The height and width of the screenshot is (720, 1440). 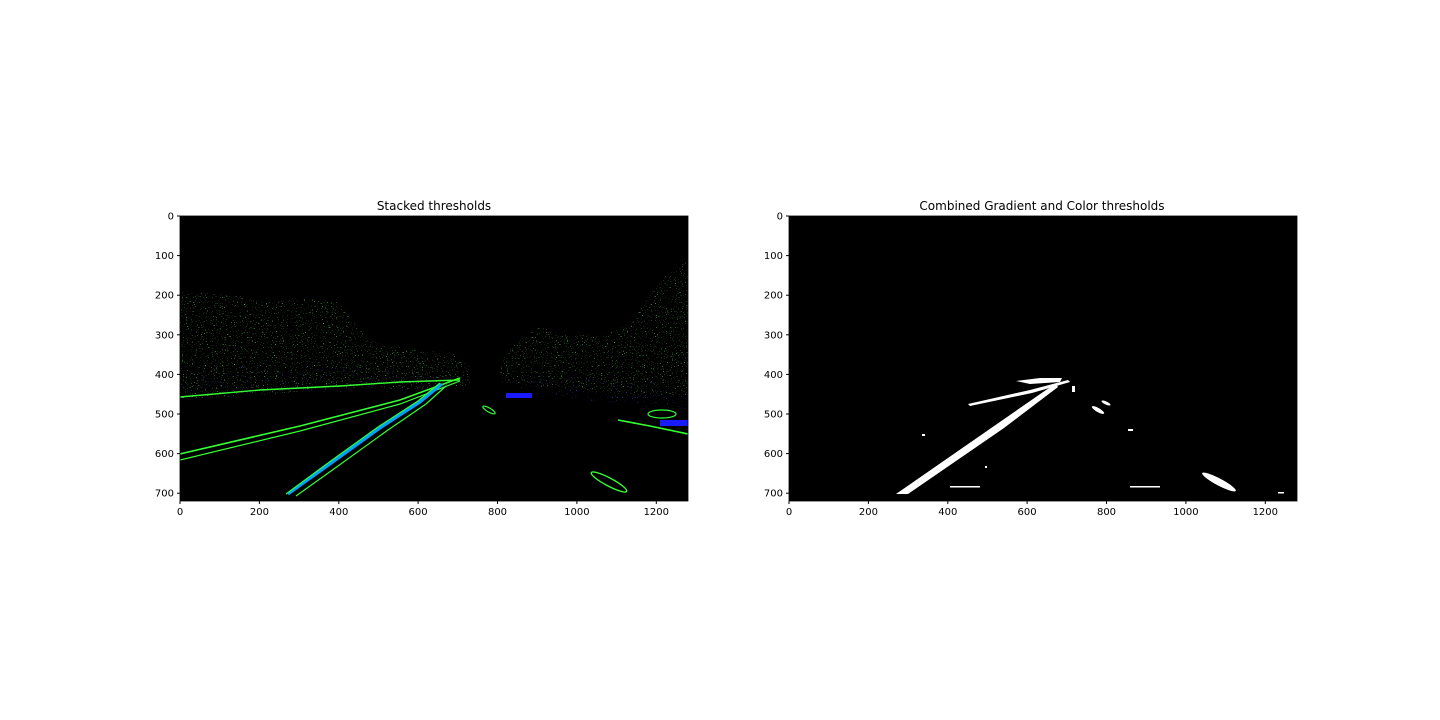 What do you see at coordinates (489, 410) in the screenshot?
I see `gradient-blob-a` at bounding box center [489, 410].